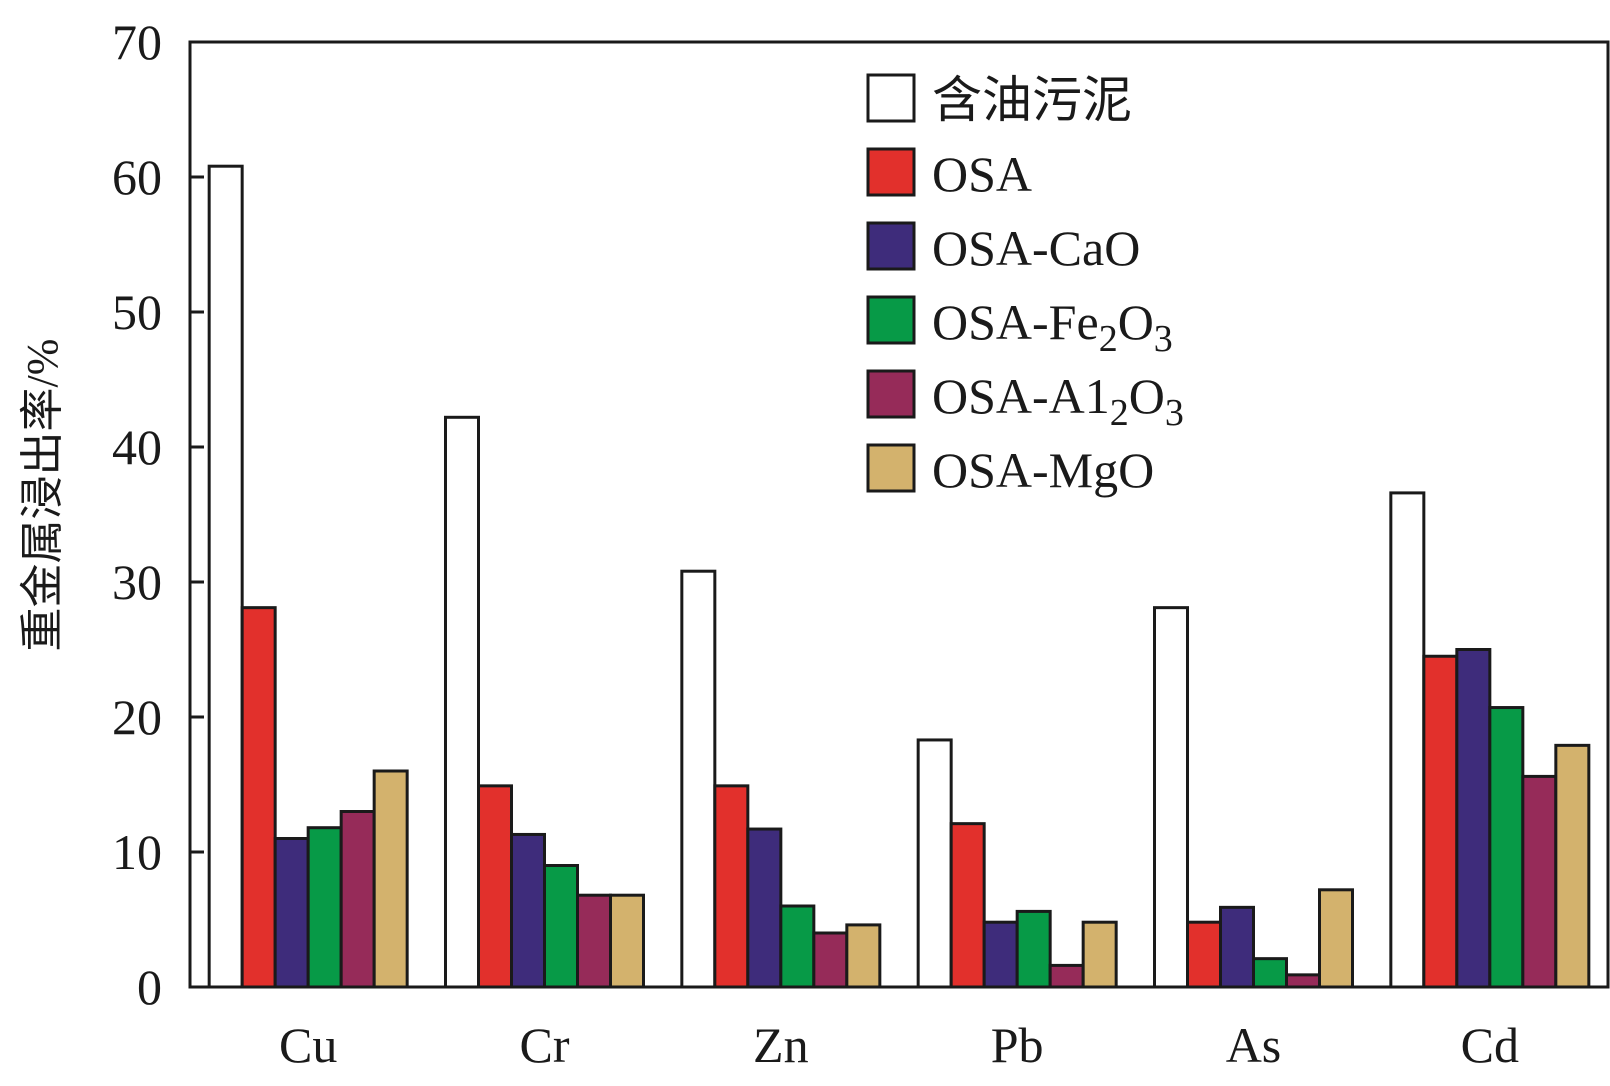 The height and width of the screenshot is (1086, 1610). I want to click on y-tick-label: 40, so click(137, 447).